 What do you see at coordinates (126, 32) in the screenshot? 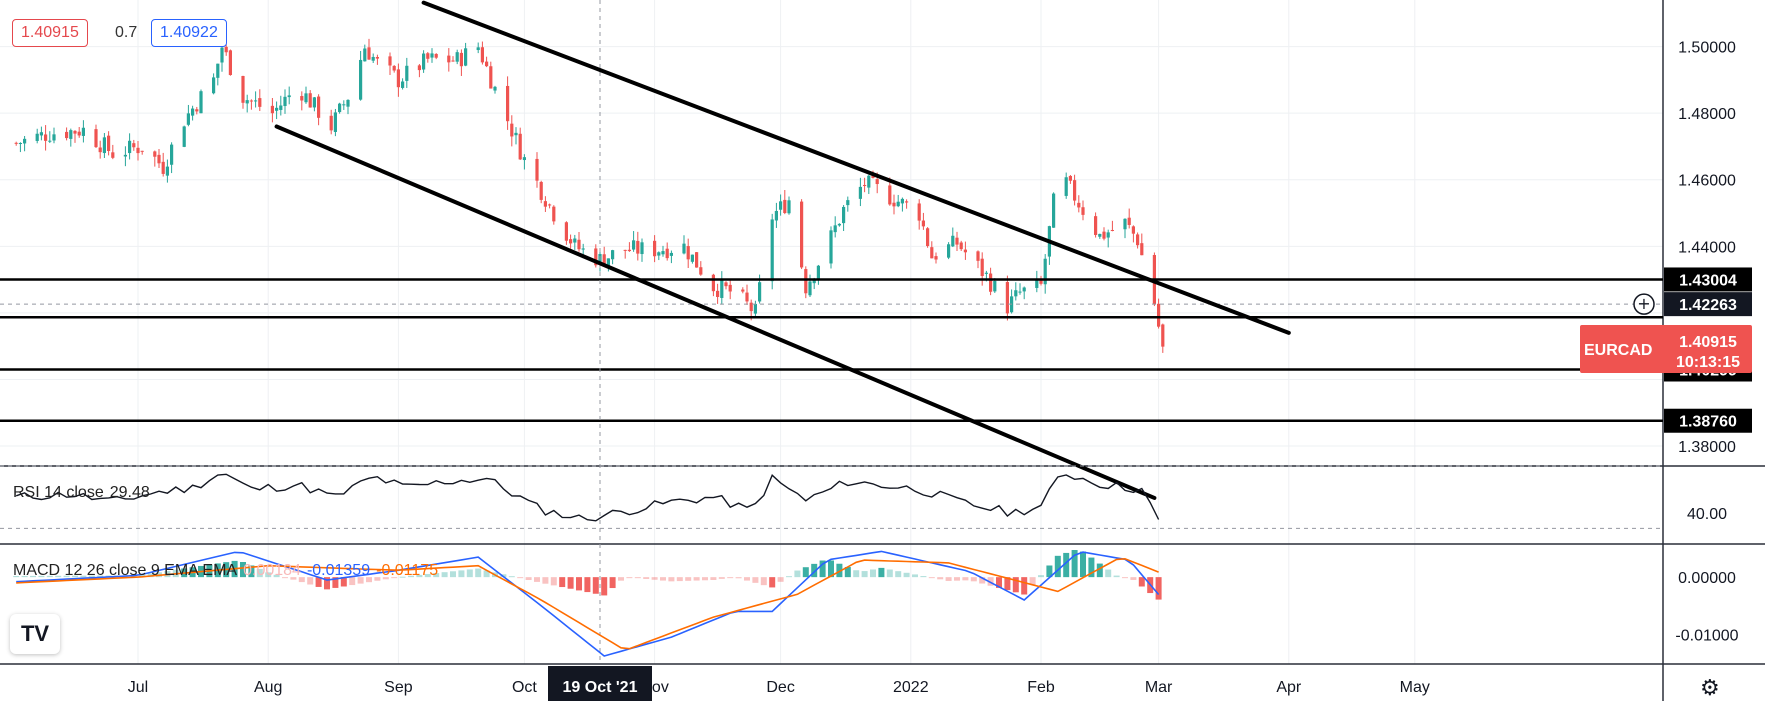
I see `spread-value: 0.7` at bounding box center [126, 32].